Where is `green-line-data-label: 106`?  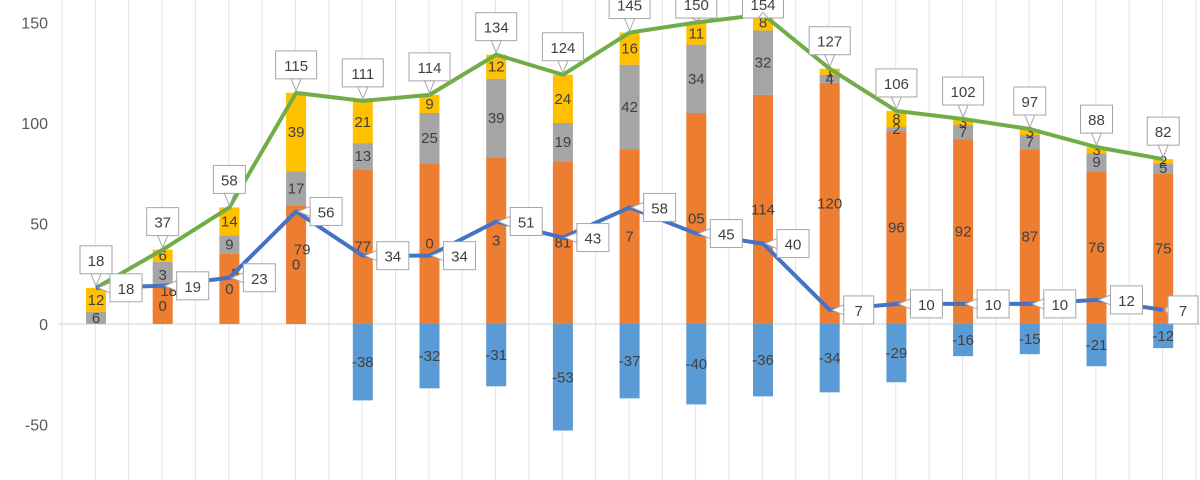 green-line-data-label: 106 is located at coordinates (896, 89).